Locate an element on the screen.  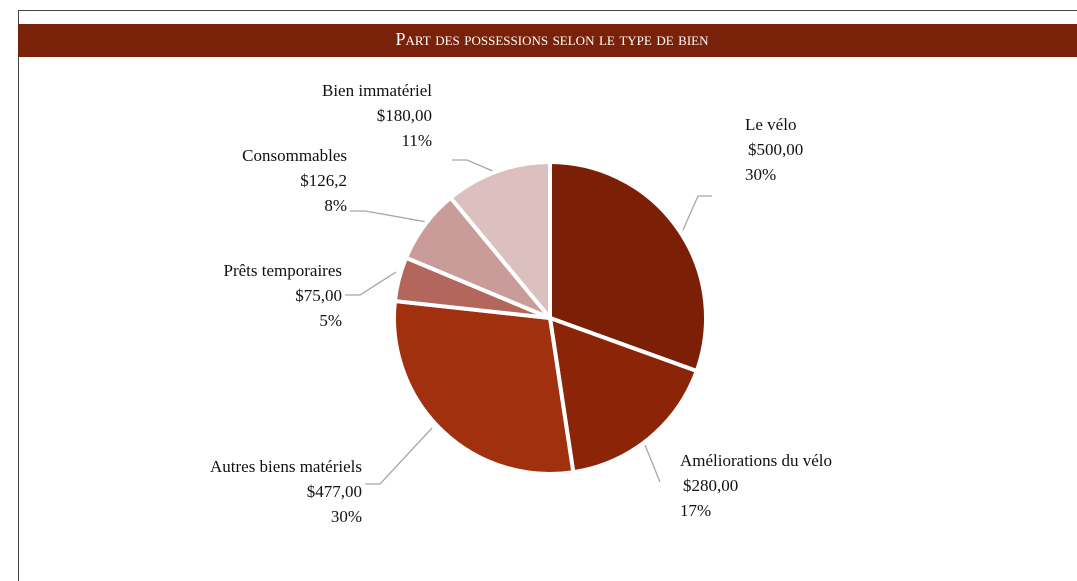
percent-label: 17% is located at coordinates (695, 510).